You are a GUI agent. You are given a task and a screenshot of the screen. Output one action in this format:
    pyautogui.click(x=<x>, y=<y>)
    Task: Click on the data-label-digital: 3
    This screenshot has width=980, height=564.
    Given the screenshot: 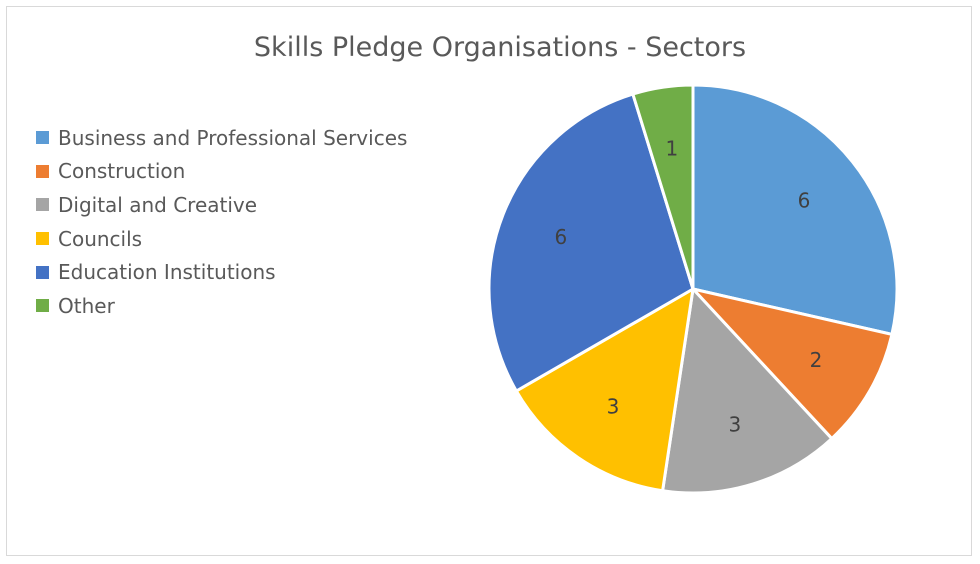 What is the action you would take?
    pyautogui.click(x=734, y=425)
    